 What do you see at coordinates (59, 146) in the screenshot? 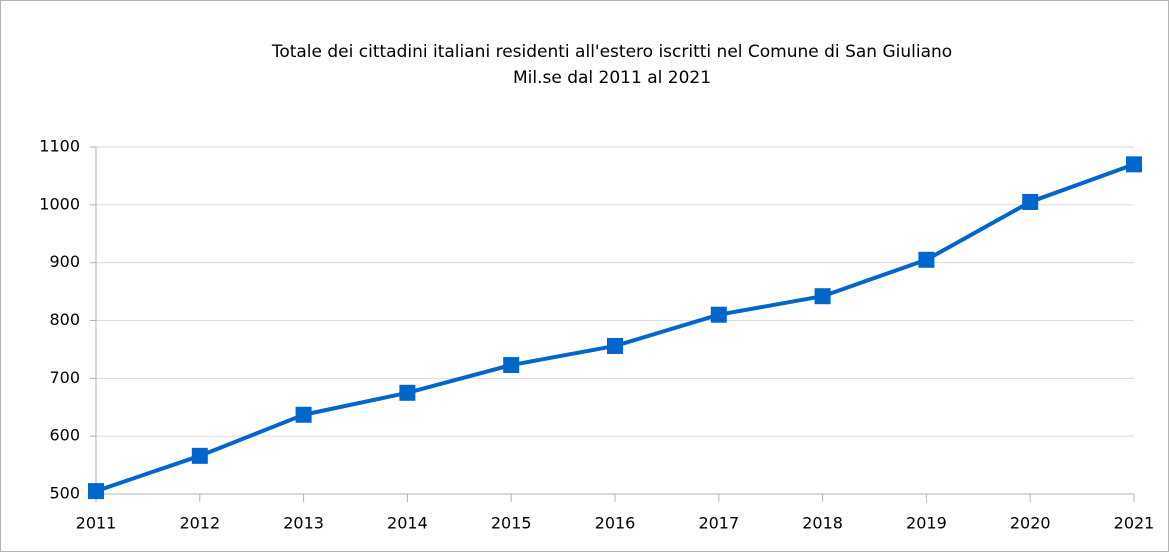
I see `y-tick-label: 1100` at bounding box center [59, 146].